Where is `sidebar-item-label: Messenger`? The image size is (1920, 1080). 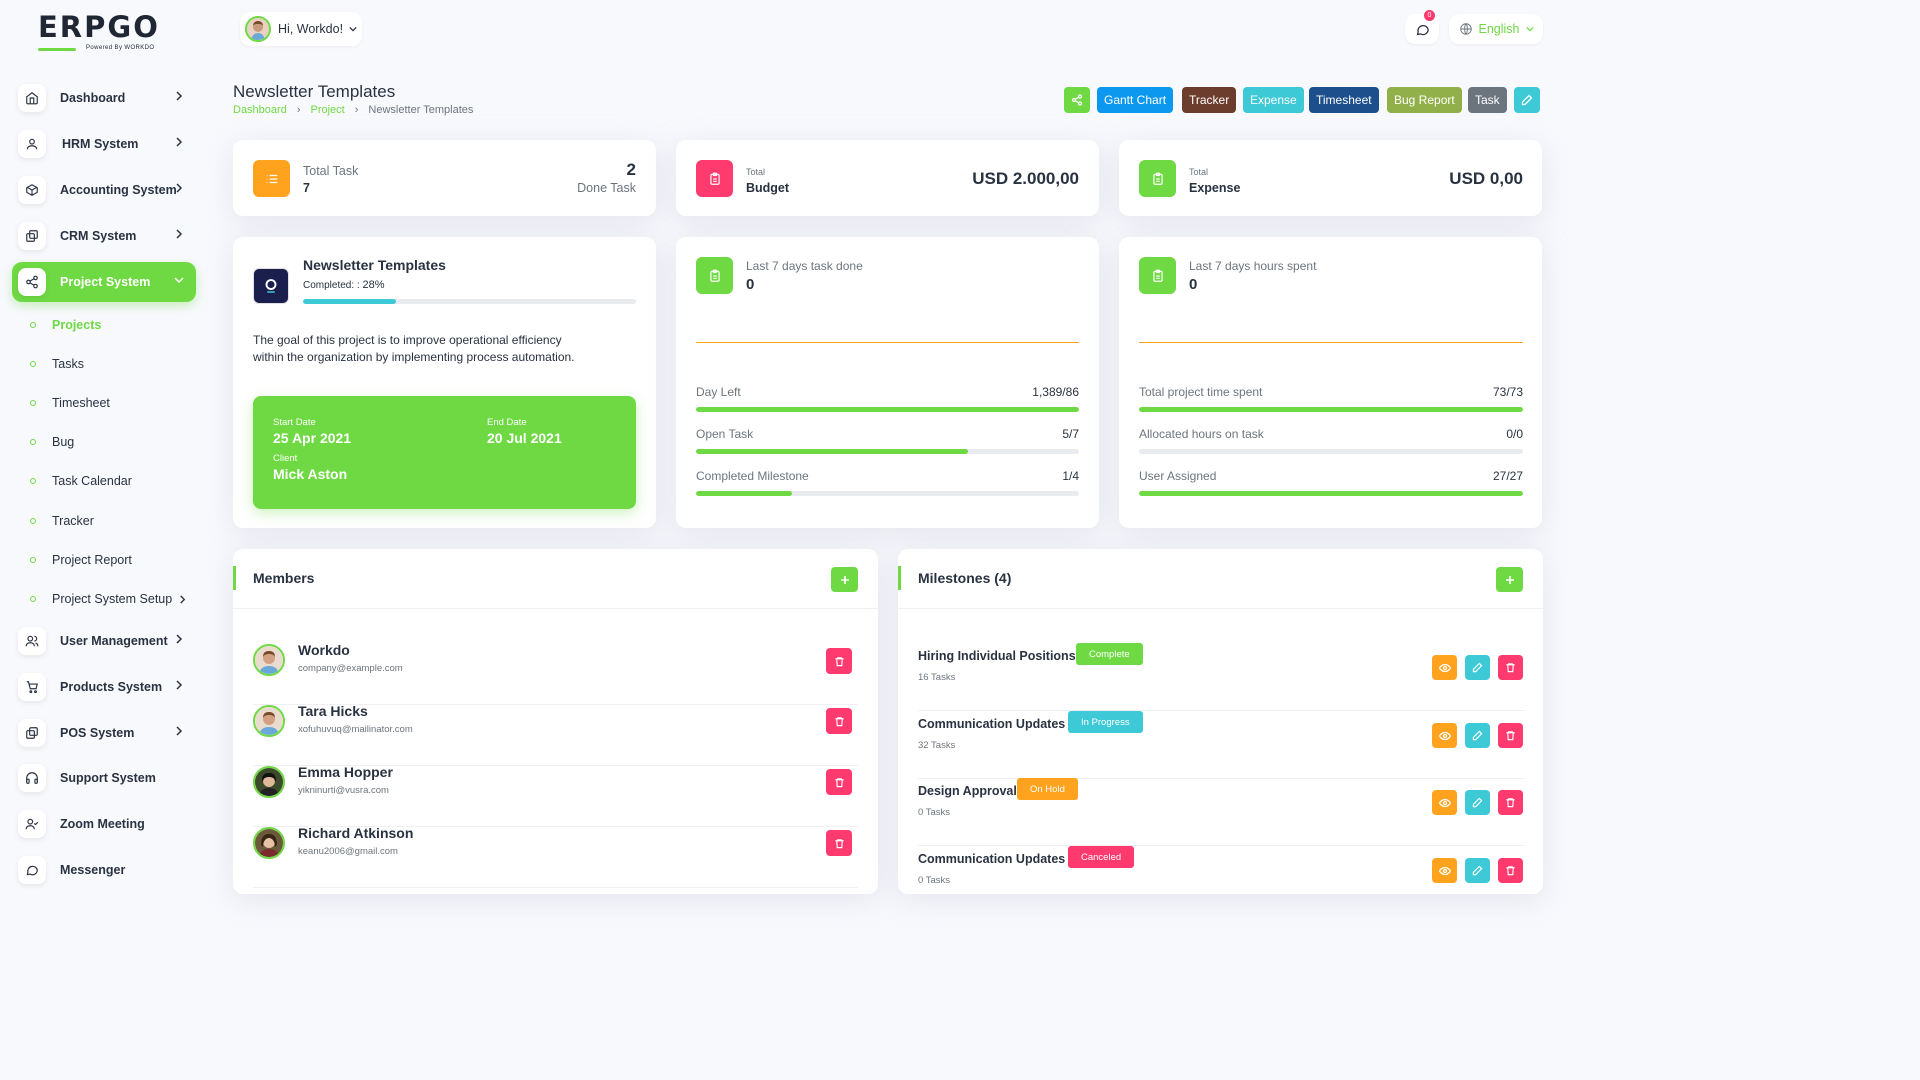
sidebar-item-label: Messenger is located at coordinates (93, 870).